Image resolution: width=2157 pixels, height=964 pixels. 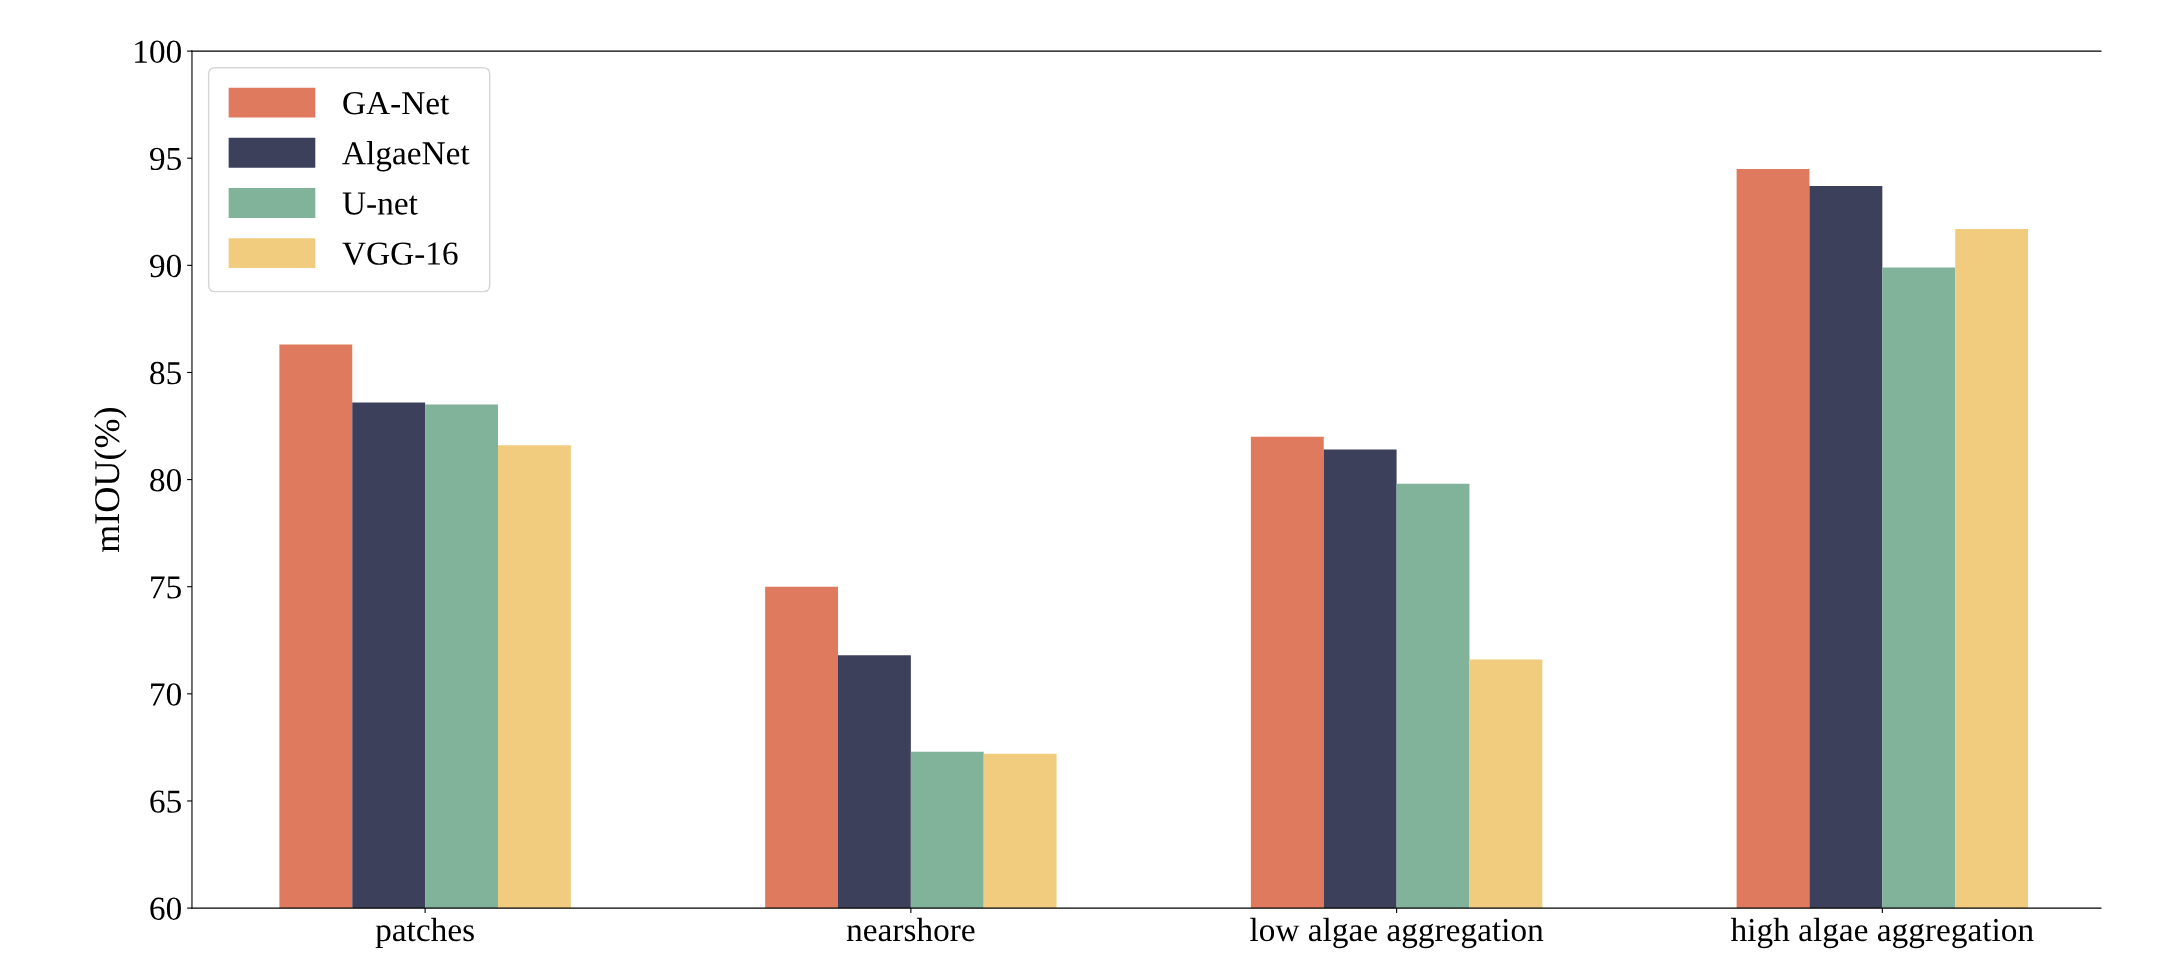 What do you see at coordinates (424, 933) in the screenshot?
I see `x-tick-label: patches` at bounding box center [424, 933].